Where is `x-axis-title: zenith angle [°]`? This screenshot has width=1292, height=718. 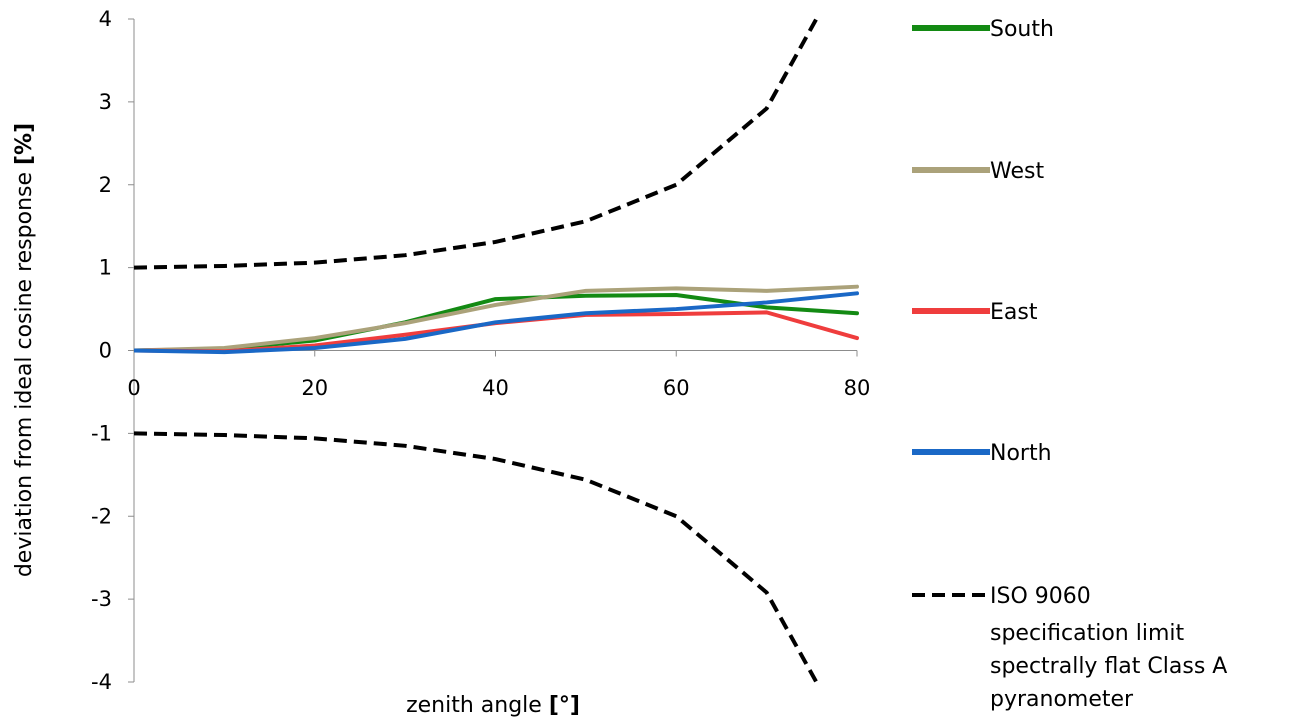 x-axis-title: zenith angle [°] is located at coordinates (493, 705).